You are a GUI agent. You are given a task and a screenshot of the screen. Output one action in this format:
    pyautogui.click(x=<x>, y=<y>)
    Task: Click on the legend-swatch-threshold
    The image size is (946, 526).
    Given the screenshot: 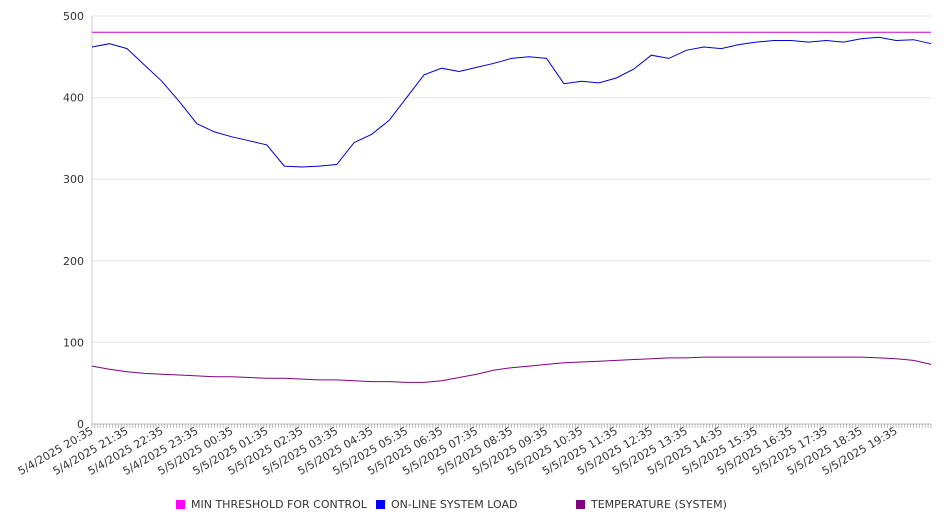 What is the action you would take?
    pyautogui.click(x=180, y=504)
    